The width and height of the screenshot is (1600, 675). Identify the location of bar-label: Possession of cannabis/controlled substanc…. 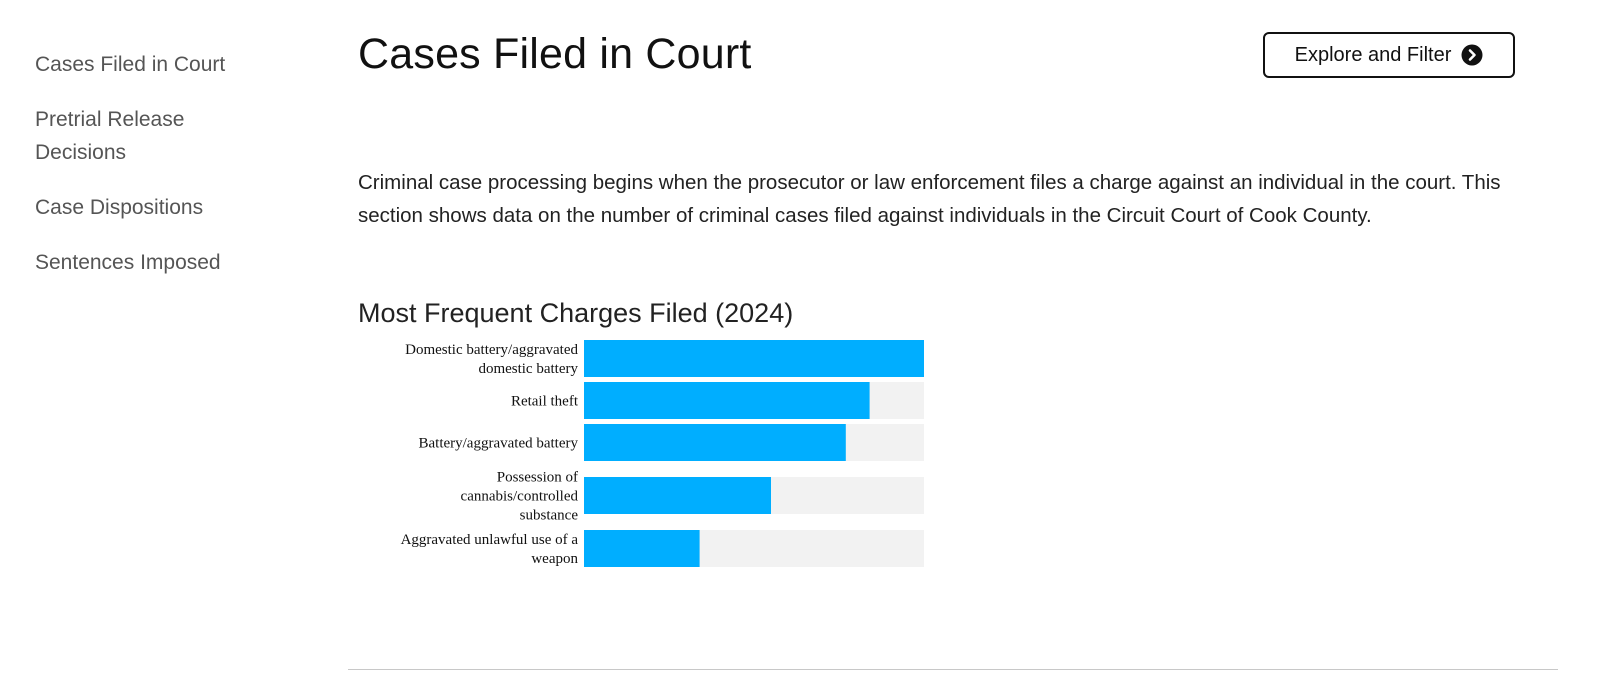
(520, 497).